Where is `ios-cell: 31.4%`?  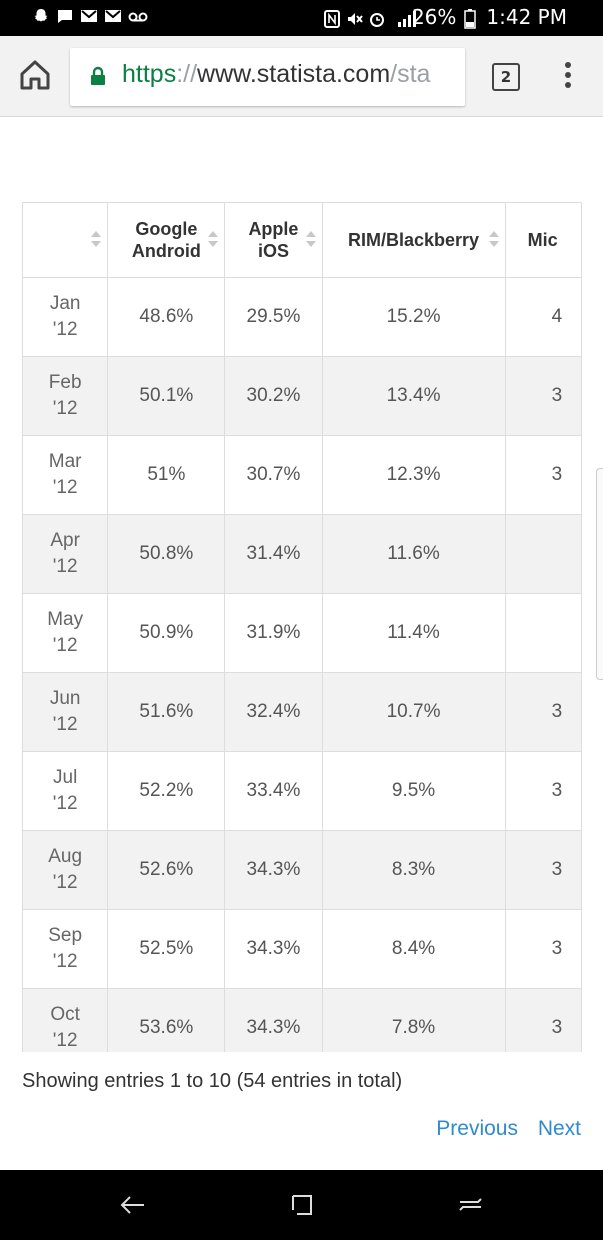
ios-cell: 31.4% is located at coordinates (273, 554).